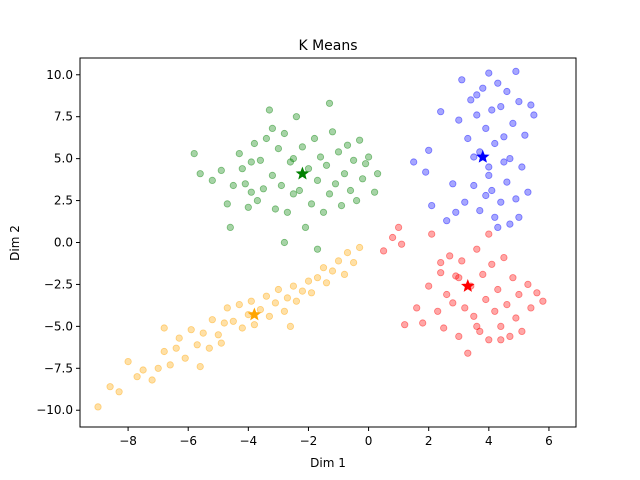  I want to click on y-tick-label: 5.0, so click(63, 159).